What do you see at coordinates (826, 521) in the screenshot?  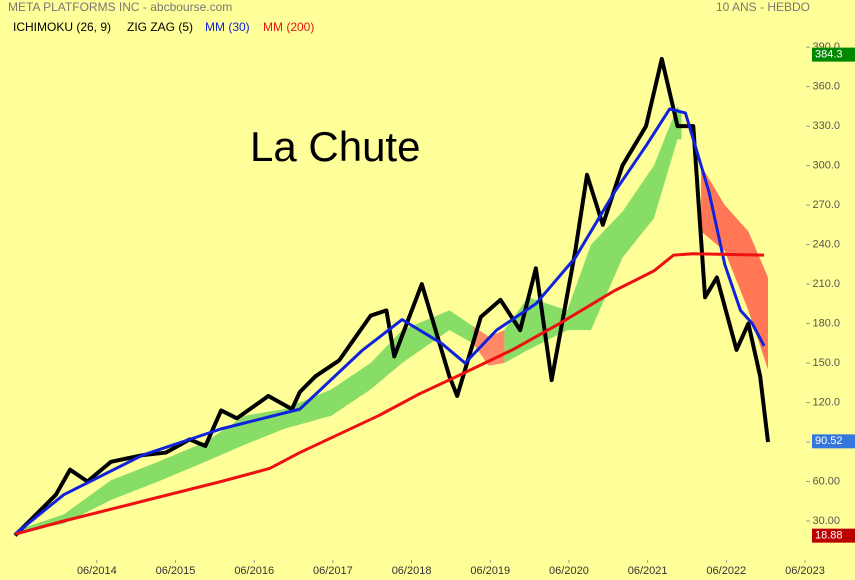 I see `y-tick-label: 30.00` at bounding box center [826, 521].